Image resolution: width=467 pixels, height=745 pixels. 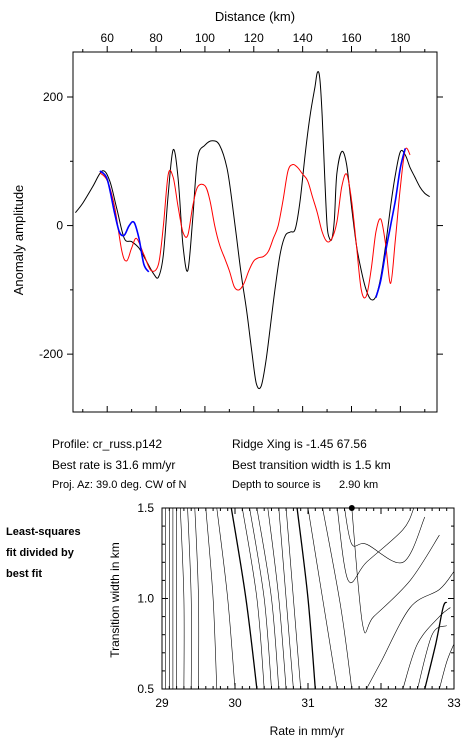 What do you see at coordinates (162, 703) in the screenshot?
I see `bottom-x-tick-label: 29` at bounding box center [162, 703].